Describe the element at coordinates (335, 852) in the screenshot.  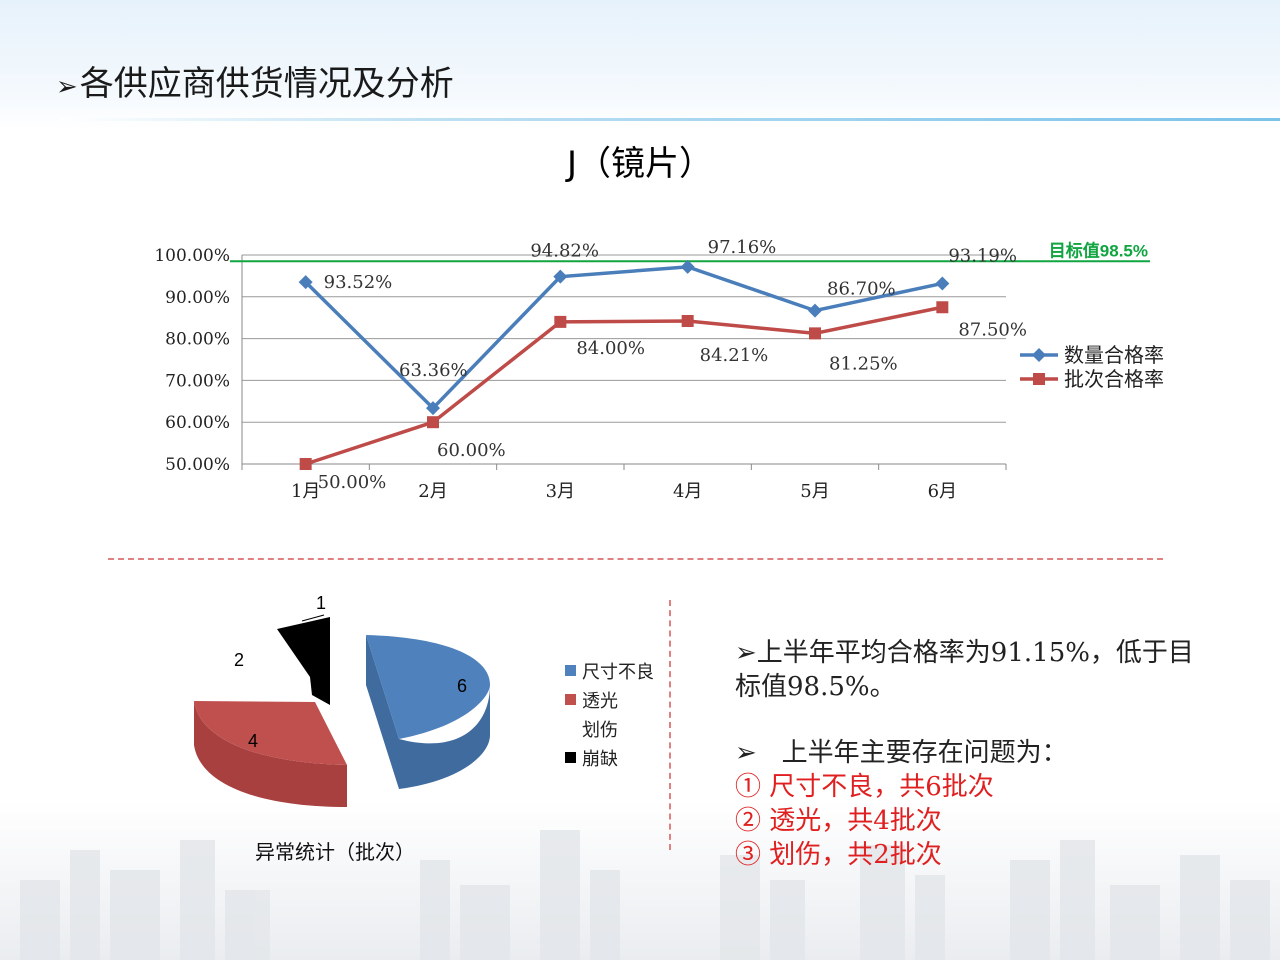
I see `pie-chart-title: 异常统计（批次）` at that location.